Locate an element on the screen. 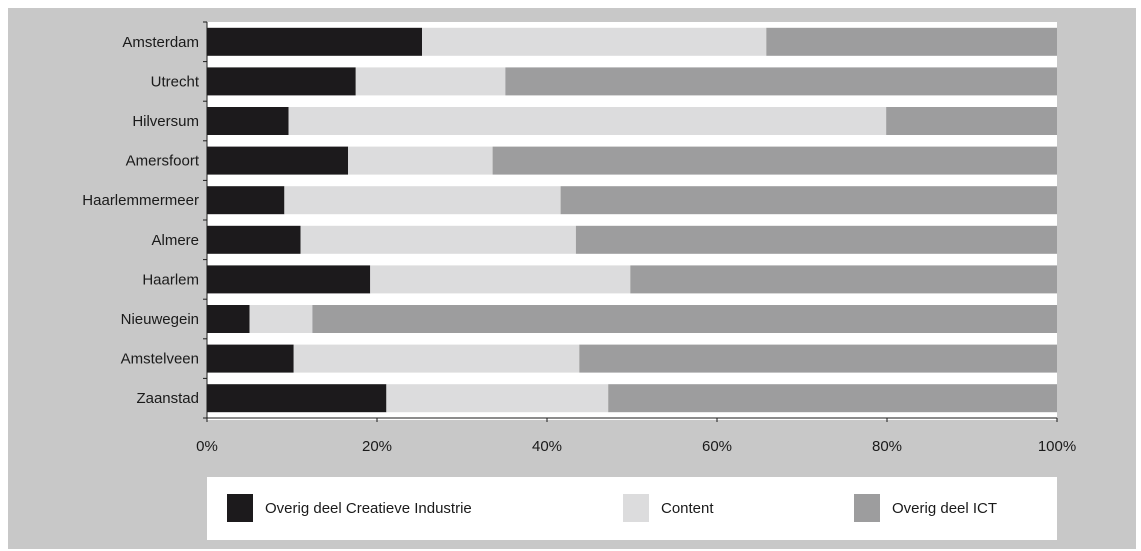 The height and width of the screenshot is (551, 1141). legend-label: Overig deel ICT is located at coordinates (945, 508).